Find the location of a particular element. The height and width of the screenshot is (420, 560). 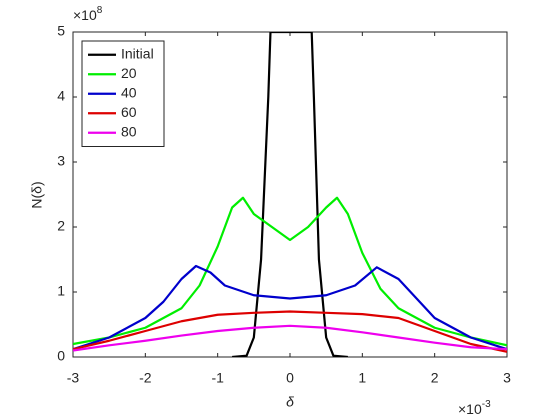

x-multiplier: ×10⁻³ is located at coordinates (474, 408).